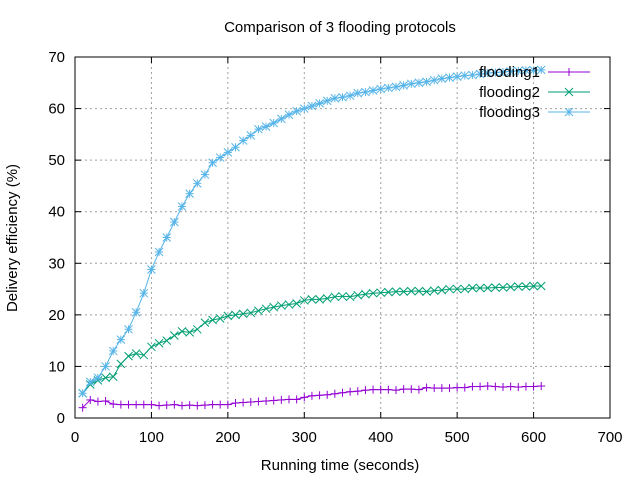 The image size is (640, 480). Describe the element at coordinates (56, 366) in the screenshot. I see `y-tick-label: 10` at that location.